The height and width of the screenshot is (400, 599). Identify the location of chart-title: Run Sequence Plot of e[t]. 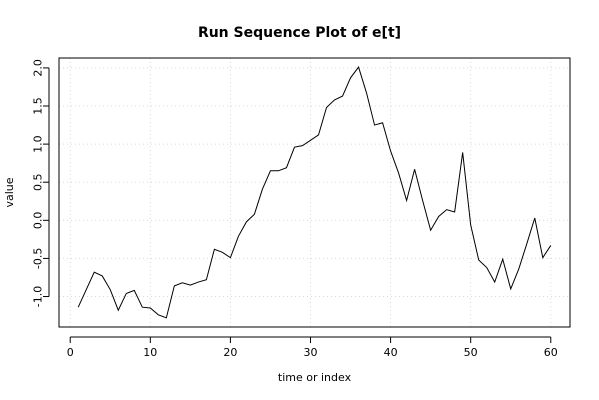
(299, 33).